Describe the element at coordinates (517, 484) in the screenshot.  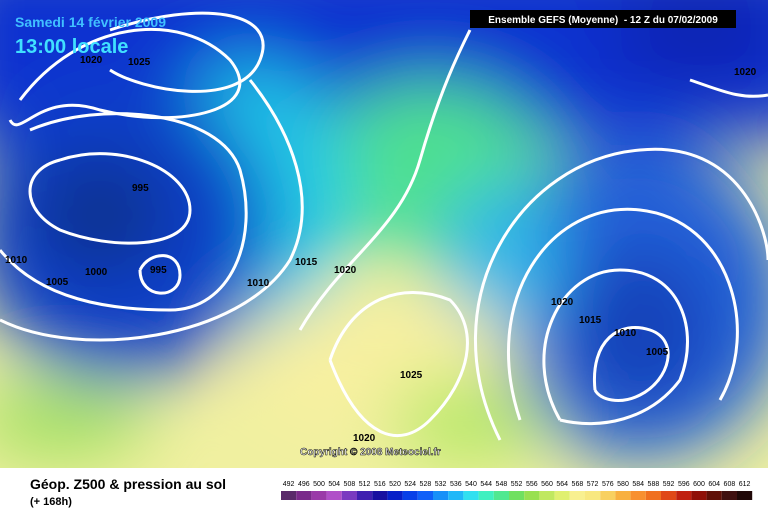
I see `legend-label: 552` at that location.